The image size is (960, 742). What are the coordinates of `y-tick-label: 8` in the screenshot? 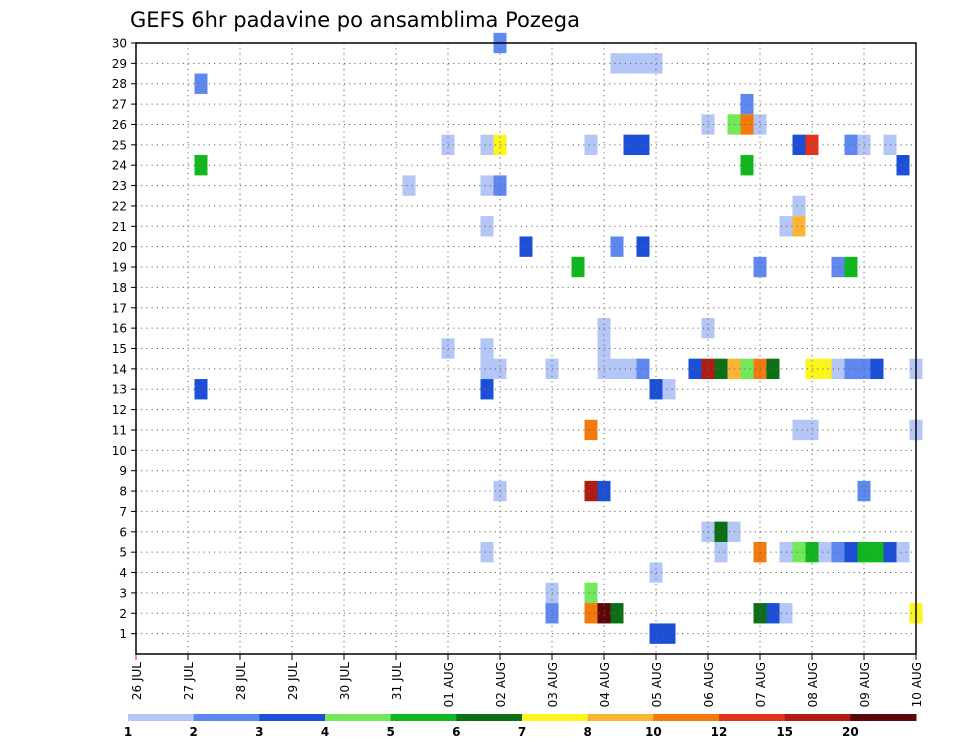 It's located at (123, 492).